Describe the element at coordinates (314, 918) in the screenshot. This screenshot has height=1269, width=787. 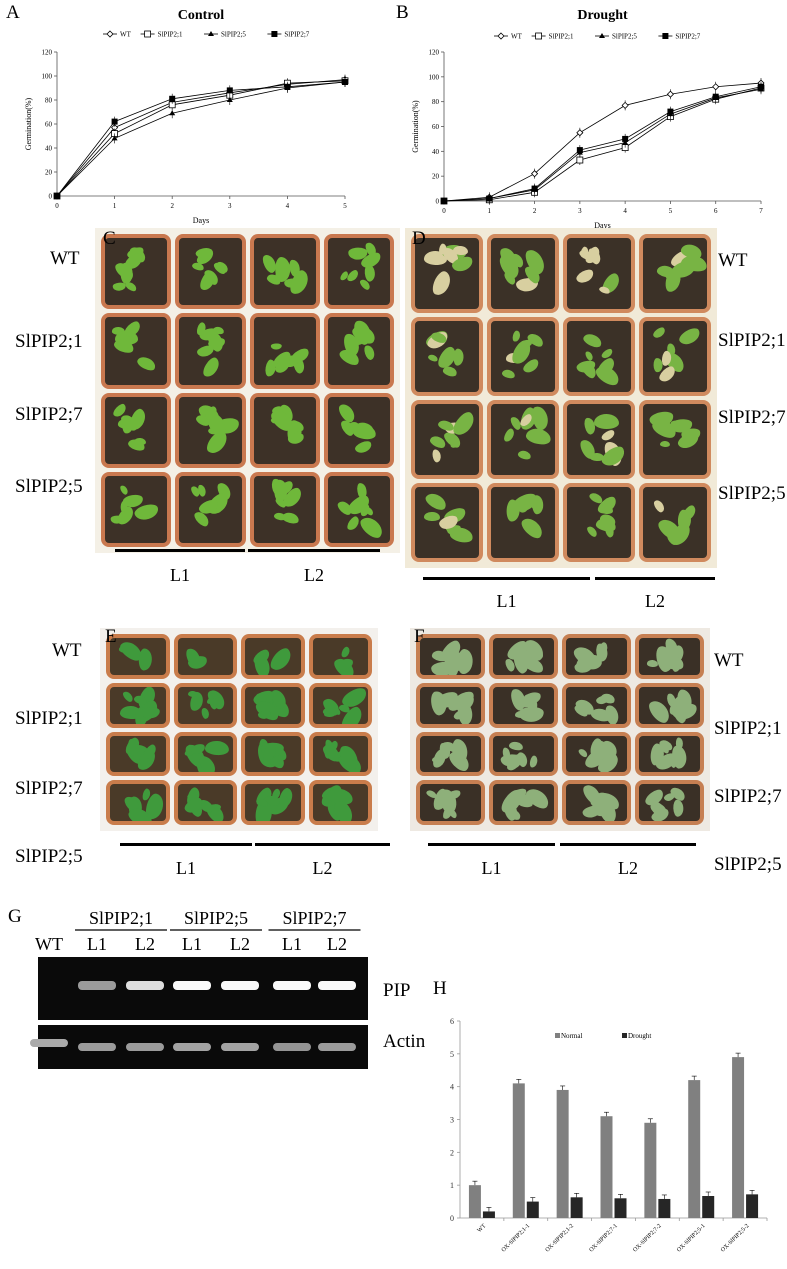
I see `group-label: SlPIP2;7` at that location.